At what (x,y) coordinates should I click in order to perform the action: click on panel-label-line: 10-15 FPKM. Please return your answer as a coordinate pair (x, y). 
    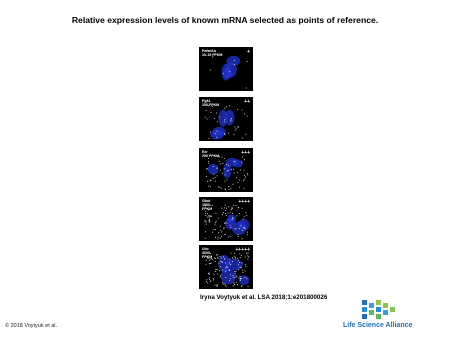
    Looking at the image, I should click on (212, 55).